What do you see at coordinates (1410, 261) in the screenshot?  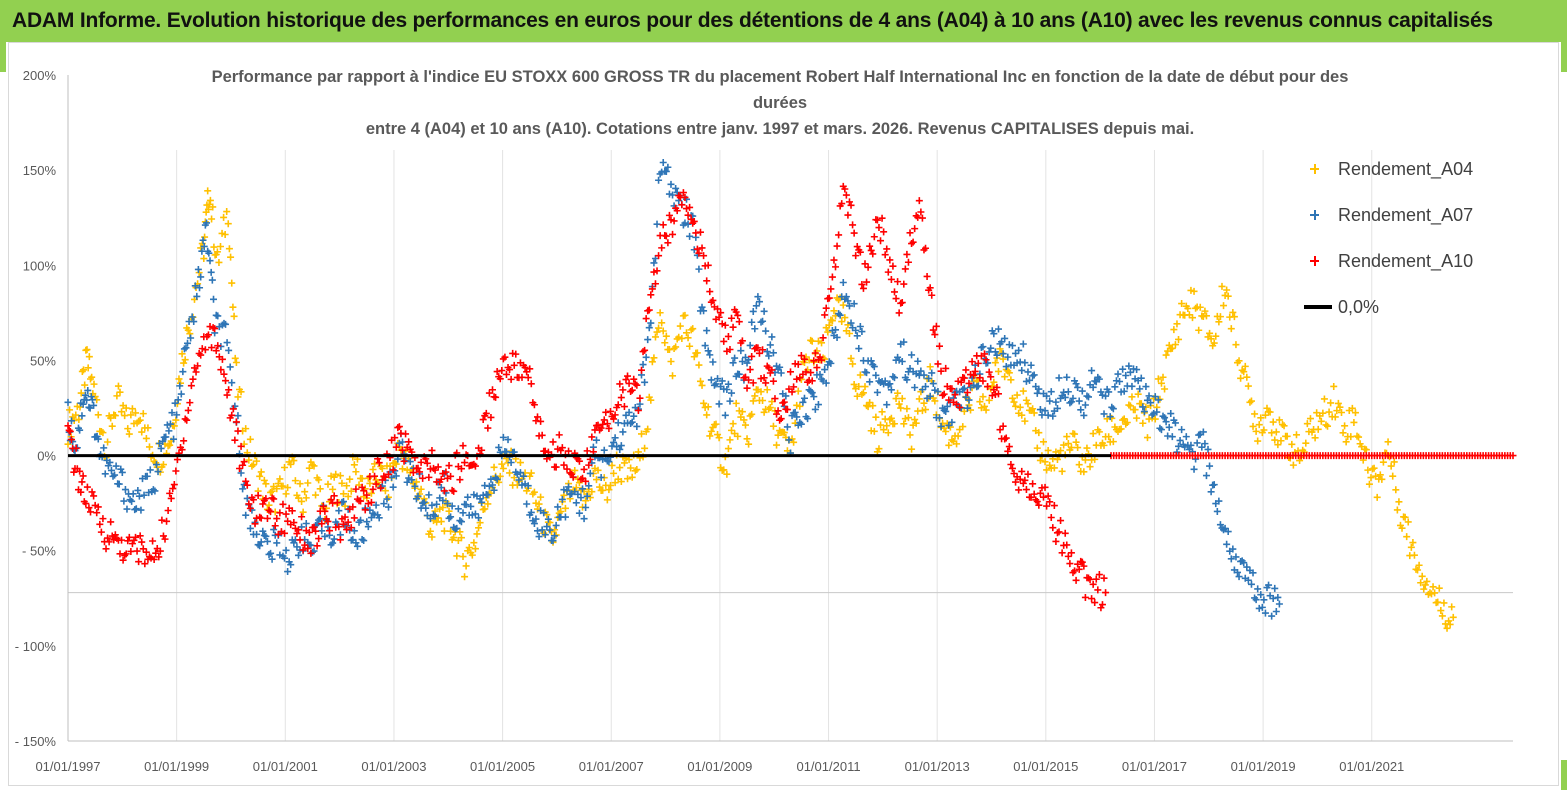 I see `legend-item-a10: Rendement_A10` at bounding box center [1410, 261].